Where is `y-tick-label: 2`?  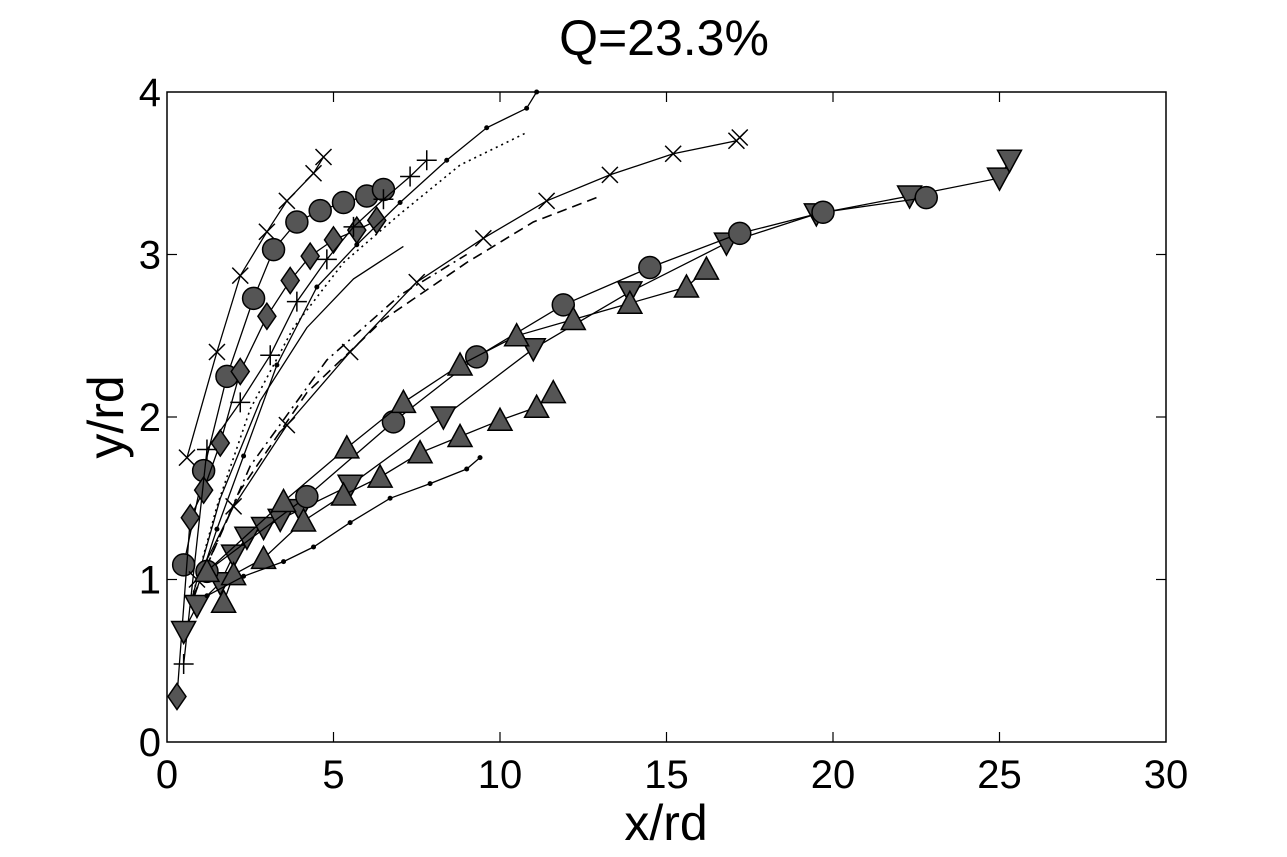
y-tick-label: 2 is located at coordinates (150, 418).